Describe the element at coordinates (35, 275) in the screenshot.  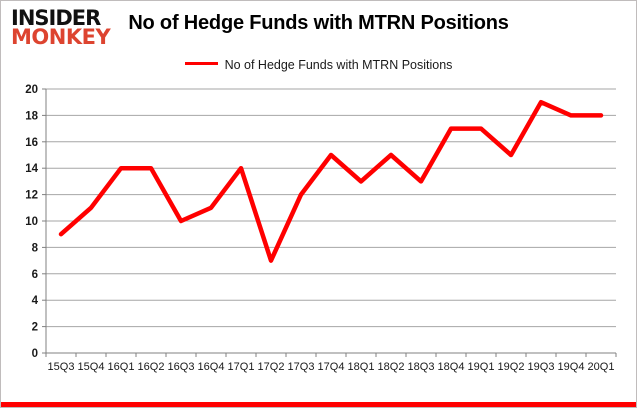
I see `y-axis-label: 6` at that location.